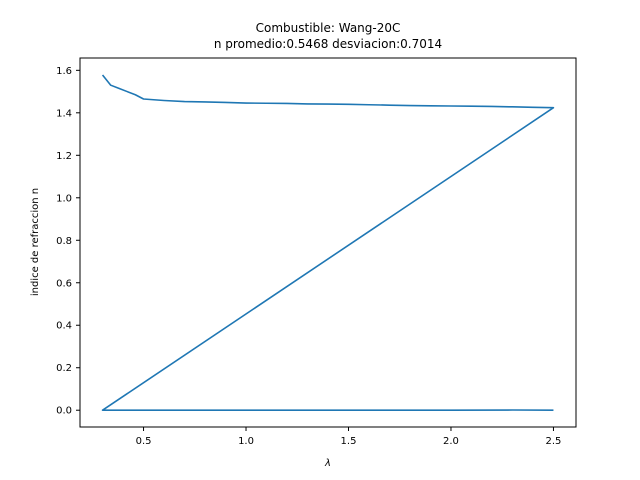 The width and height of the screenshot is (640, 480). I want to click on y-tick-label: 1.0, so click(64, 198).